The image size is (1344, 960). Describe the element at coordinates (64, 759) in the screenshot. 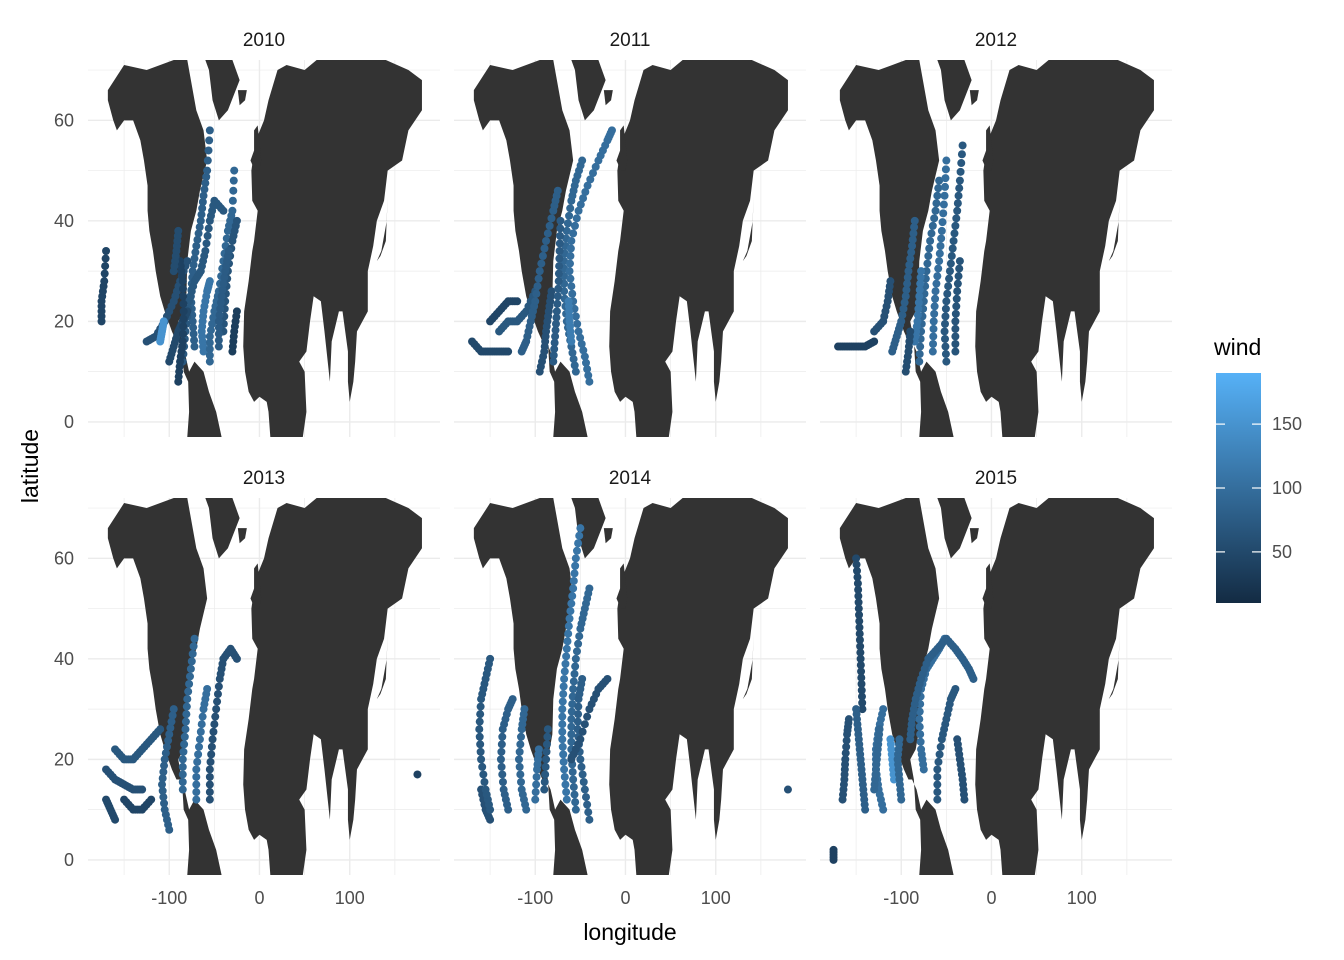

I see `y-tick-label: 20` at that location.